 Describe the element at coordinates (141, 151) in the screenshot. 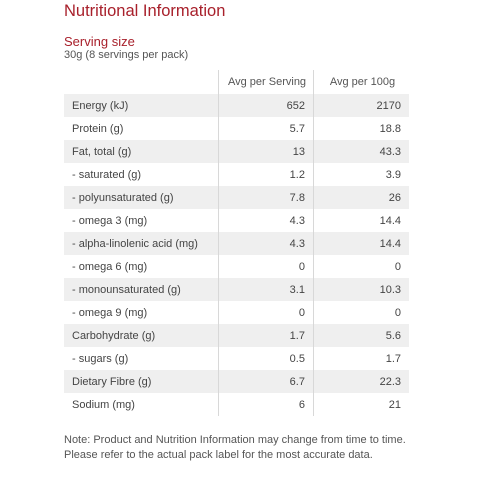

I see `nutrient-name: Fat, total (g)` at that location.